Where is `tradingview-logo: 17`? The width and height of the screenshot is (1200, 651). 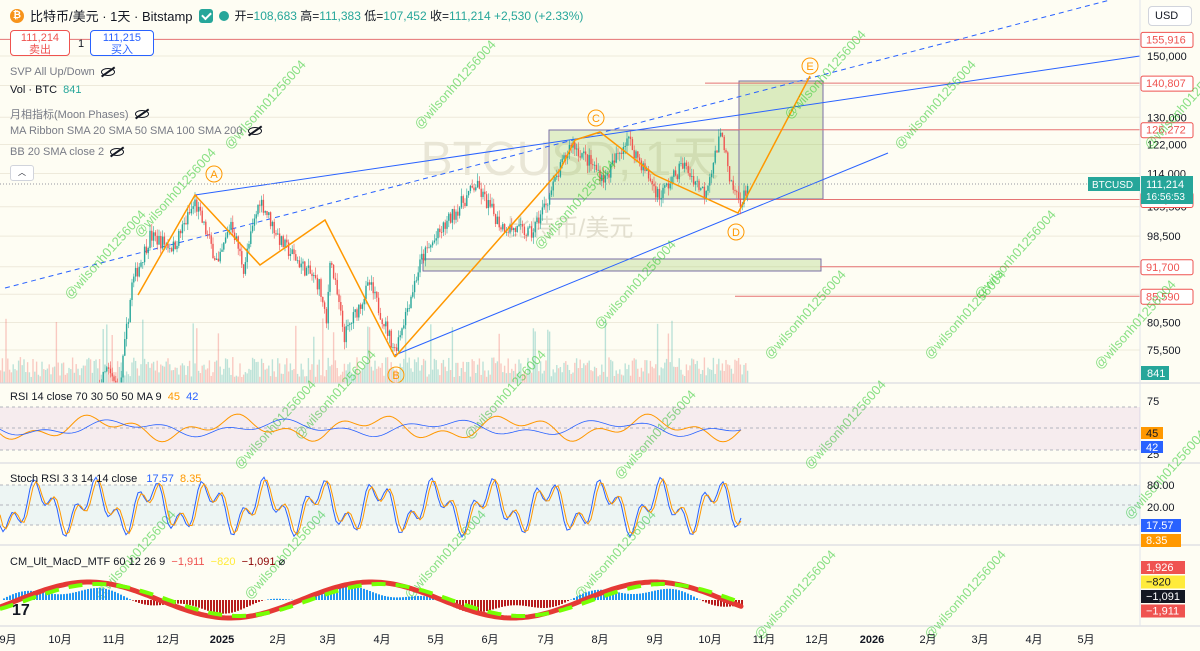 tradingview-logo: 17 is located at coordinates (21, 610).